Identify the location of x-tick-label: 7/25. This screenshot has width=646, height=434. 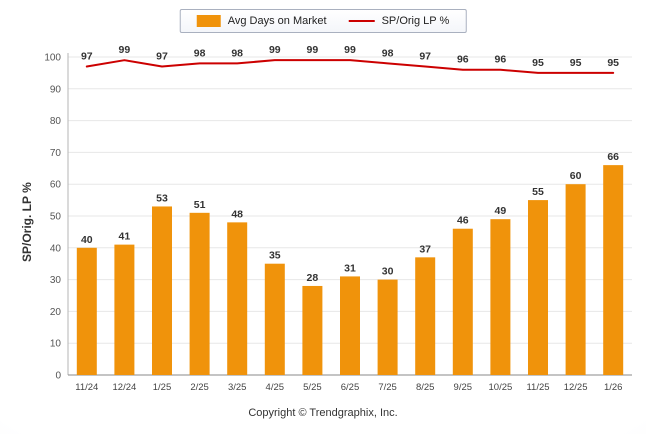
(387, 387).